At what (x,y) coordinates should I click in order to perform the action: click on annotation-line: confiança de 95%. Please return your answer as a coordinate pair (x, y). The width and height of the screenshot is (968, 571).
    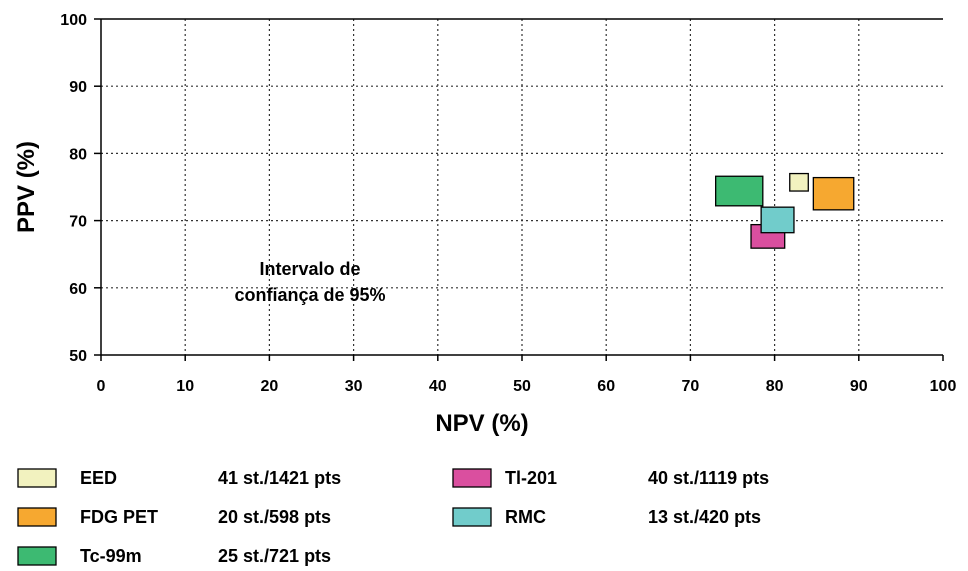
    Looking at the image, I should click on (309, 295).